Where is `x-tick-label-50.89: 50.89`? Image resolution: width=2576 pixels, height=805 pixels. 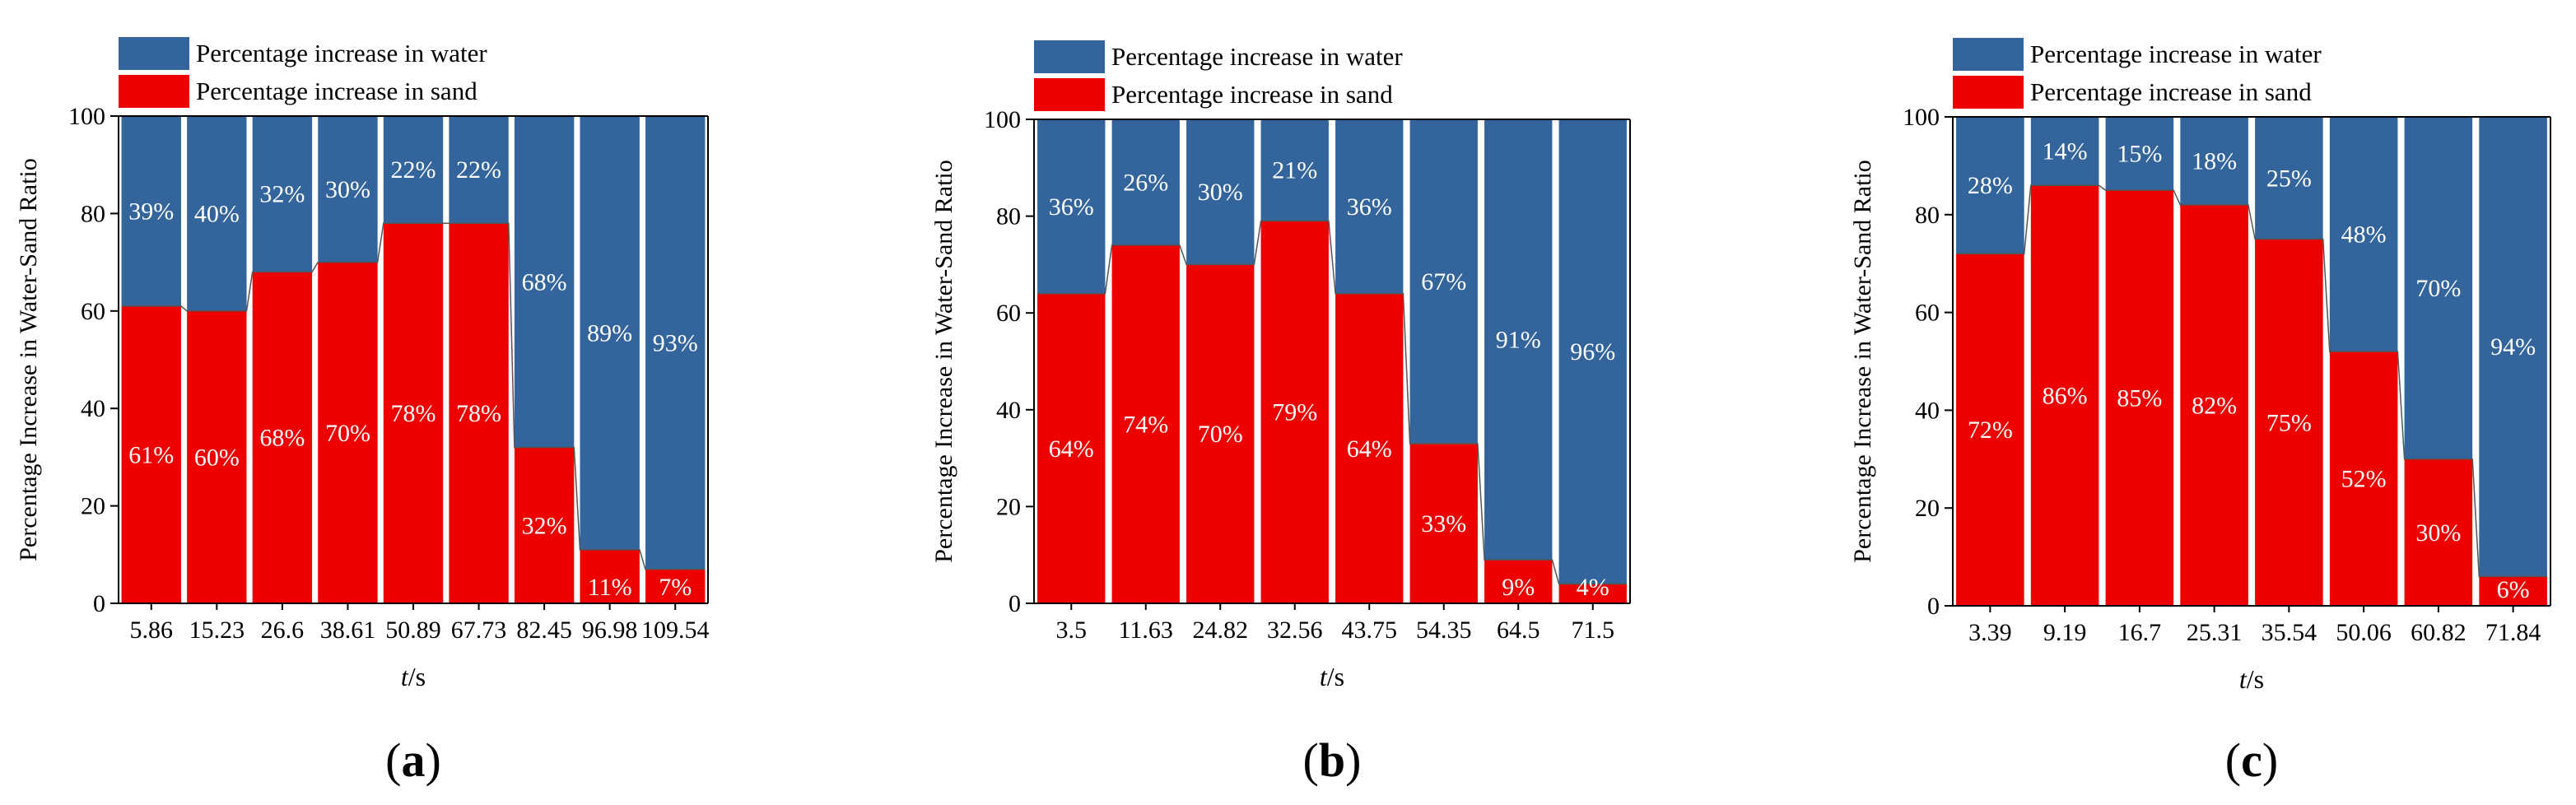
x-tick-label-50.89: 50.89 is located at coordinates (413, 630).